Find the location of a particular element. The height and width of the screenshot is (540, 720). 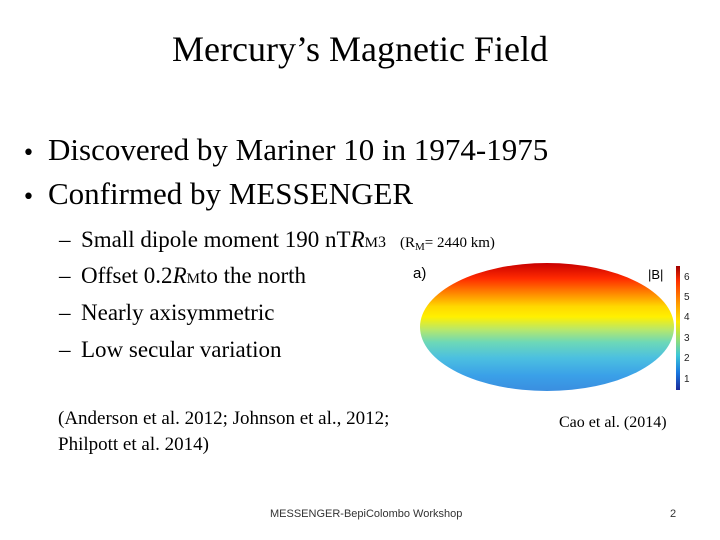

bullet-confirmed: • Confirmed by MESSENGER is located at coordinates (217, 196).